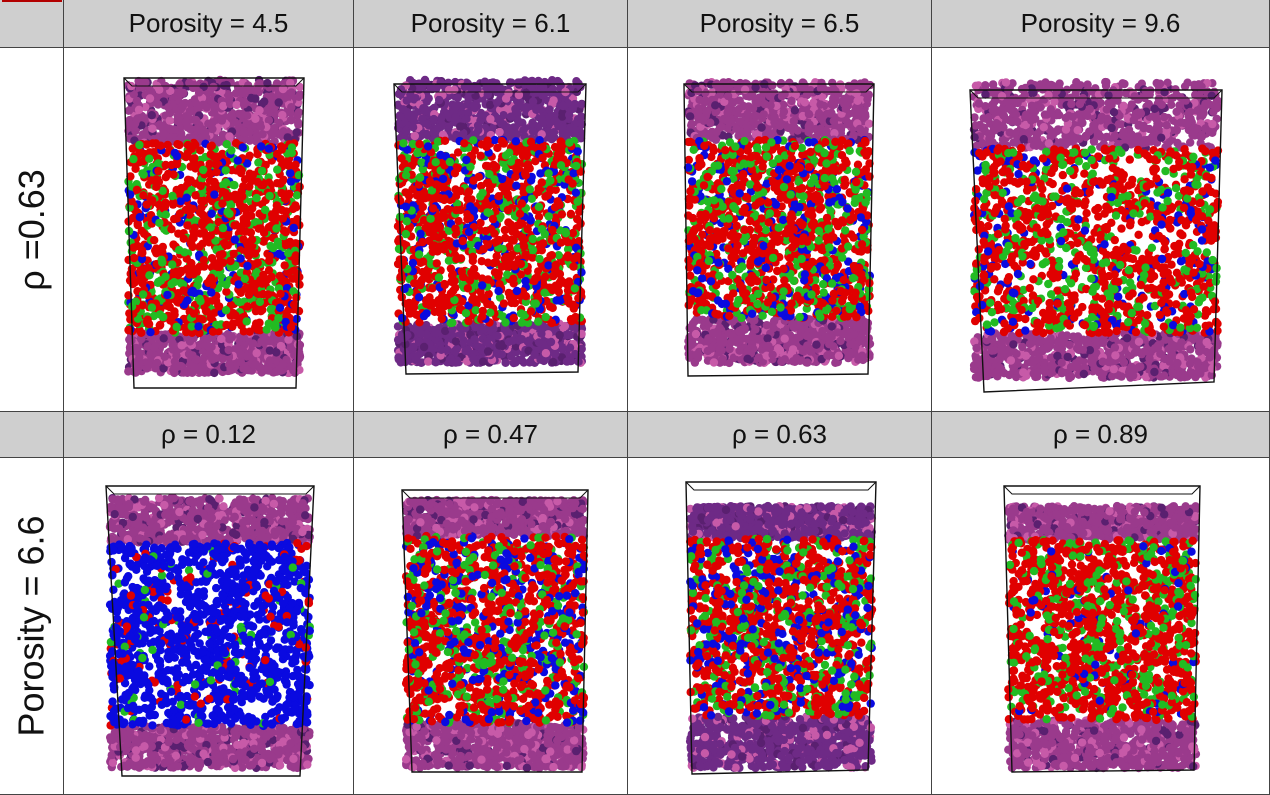  I want to click on particle-render-p6, so click(495, 631).